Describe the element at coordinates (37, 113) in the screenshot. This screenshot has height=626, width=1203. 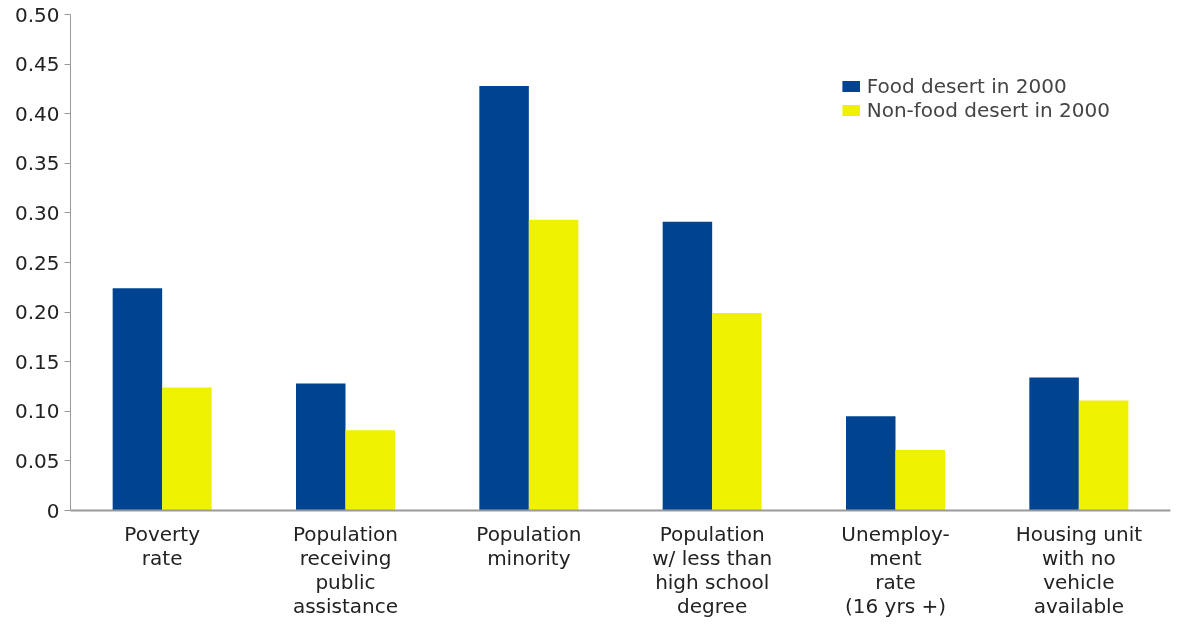
I see `y-tick-label: 0.40` at that location.